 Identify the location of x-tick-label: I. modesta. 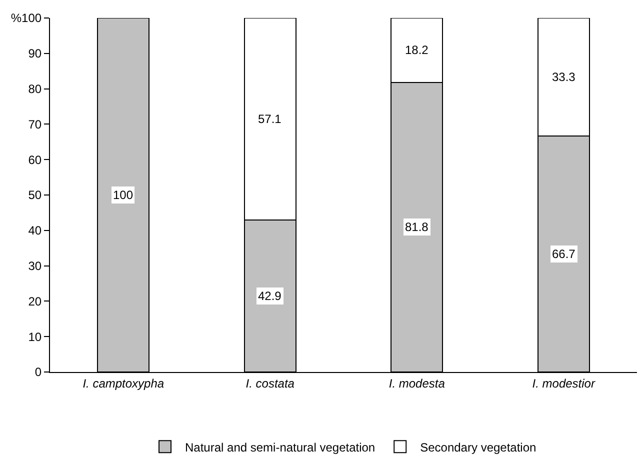
(417, 383).